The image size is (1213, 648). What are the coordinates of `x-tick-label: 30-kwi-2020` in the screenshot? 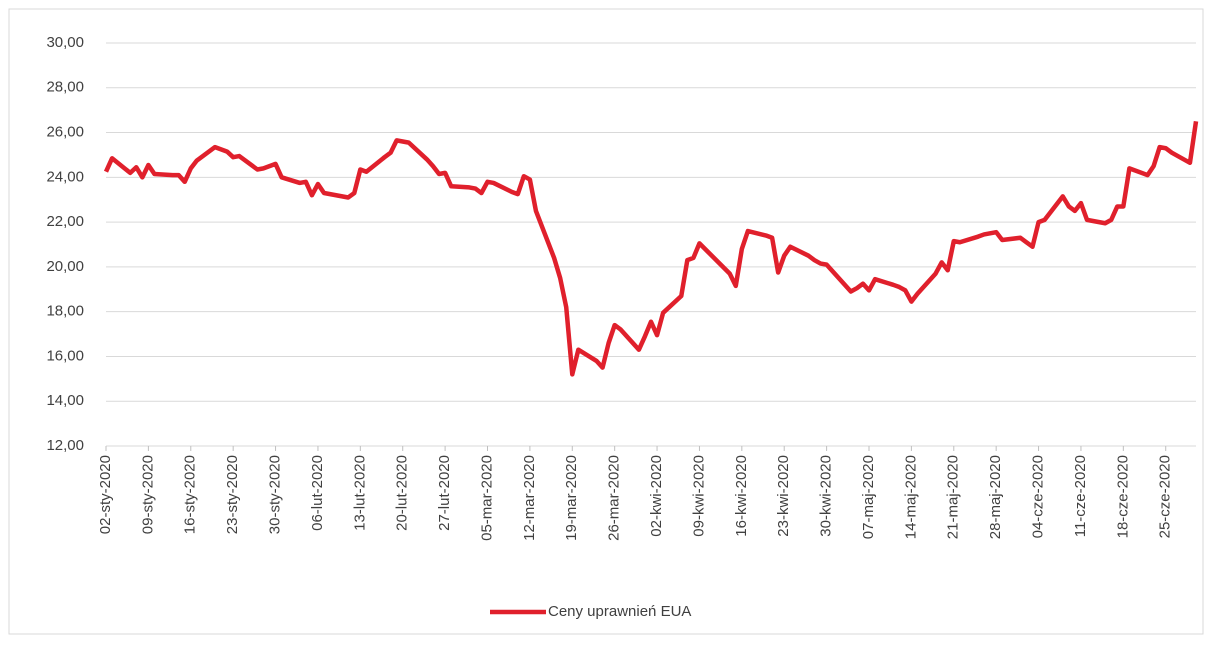 It's located at (826, 496).